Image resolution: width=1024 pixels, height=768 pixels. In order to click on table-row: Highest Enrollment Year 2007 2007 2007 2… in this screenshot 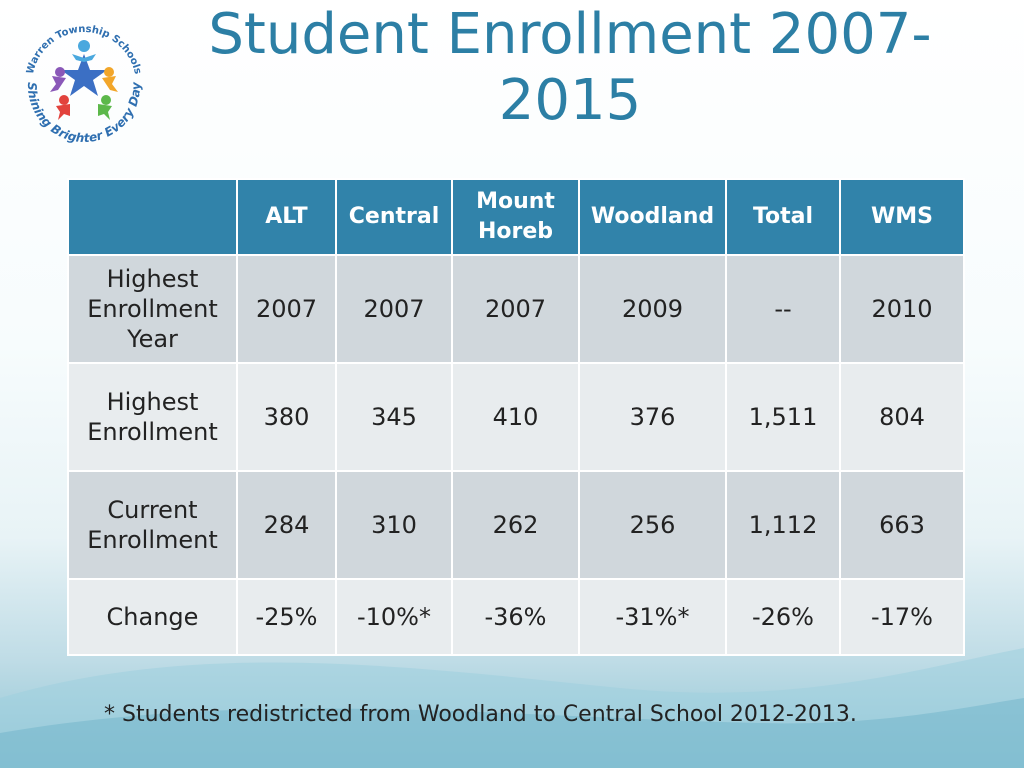, I will do `click(516, 309)`.